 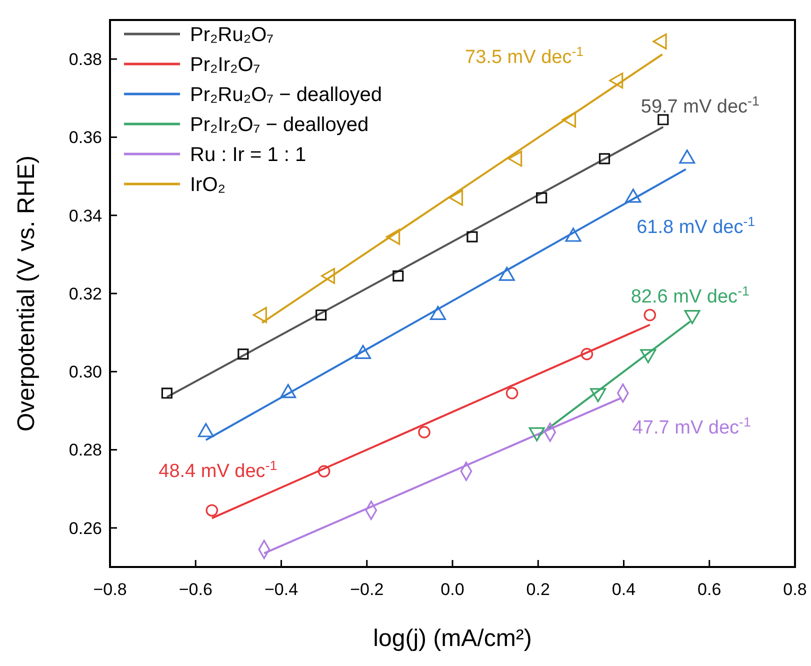 I want to click on x-tick-label: −0.4, so click(x=281, y=589).